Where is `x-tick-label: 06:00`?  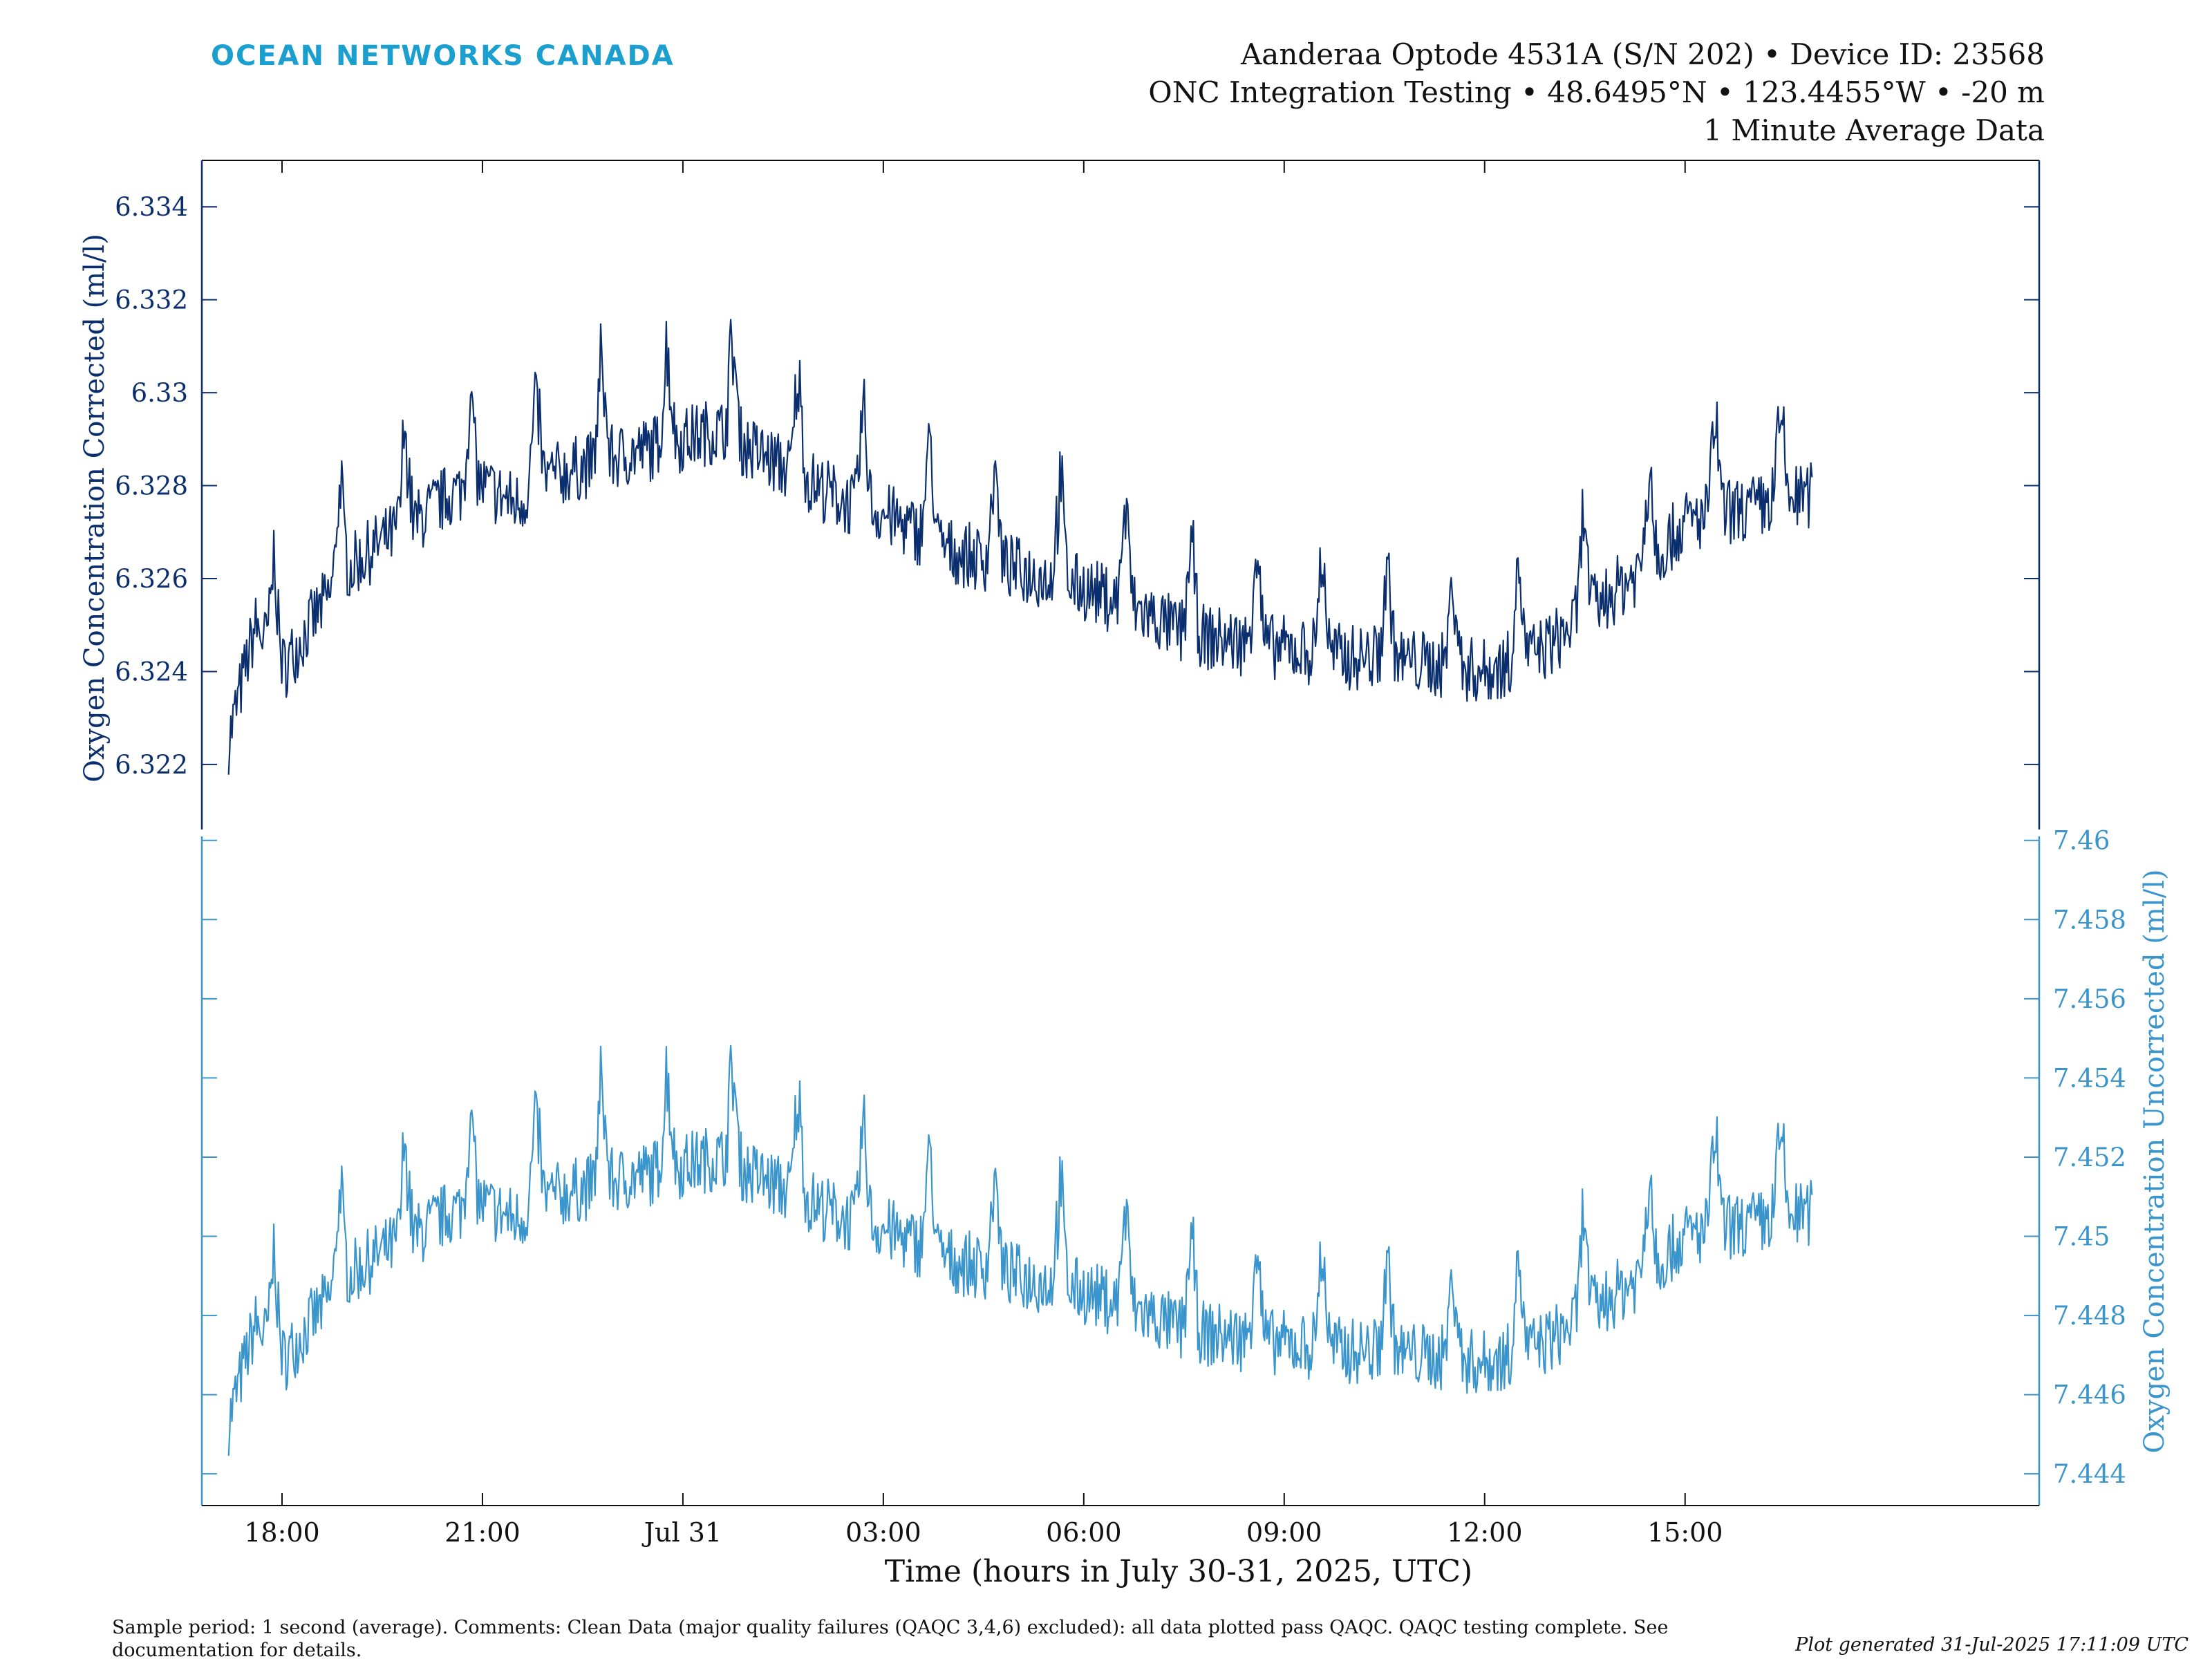
x-tick-label: 06:00 is located at coordinates (1084, 1532).